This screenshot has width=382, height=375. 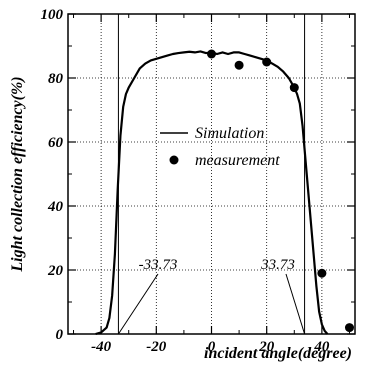 I want to click on x-tick-label: -40, so click(x=101, y=347).